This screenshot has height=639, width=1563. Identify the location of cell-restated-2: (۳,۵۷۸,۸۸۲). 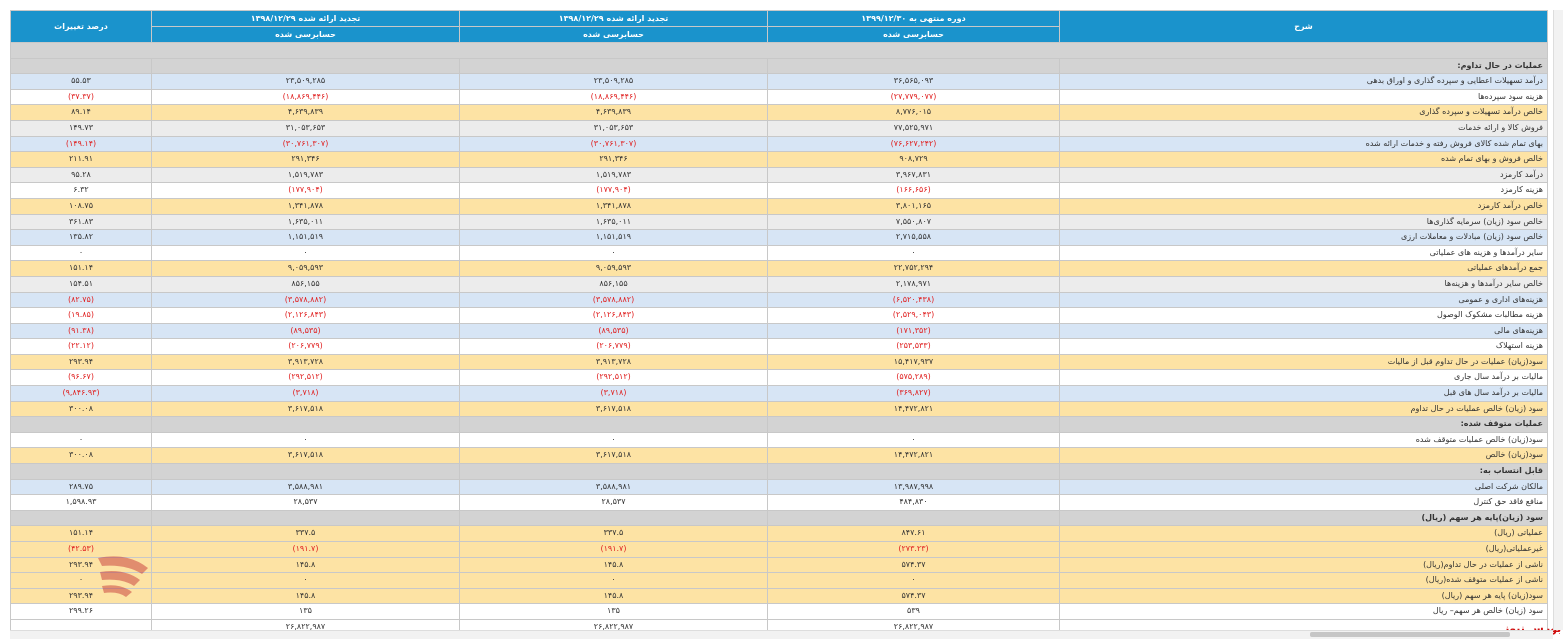
(305, 300).